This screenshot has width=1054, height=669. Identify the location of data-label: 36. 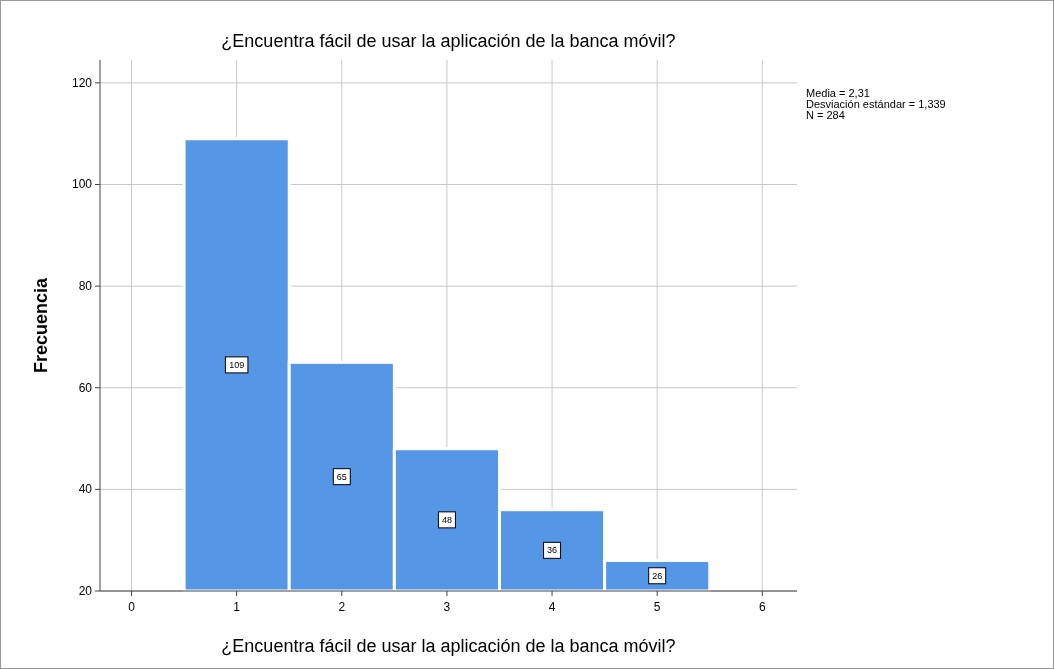
(552, 550).